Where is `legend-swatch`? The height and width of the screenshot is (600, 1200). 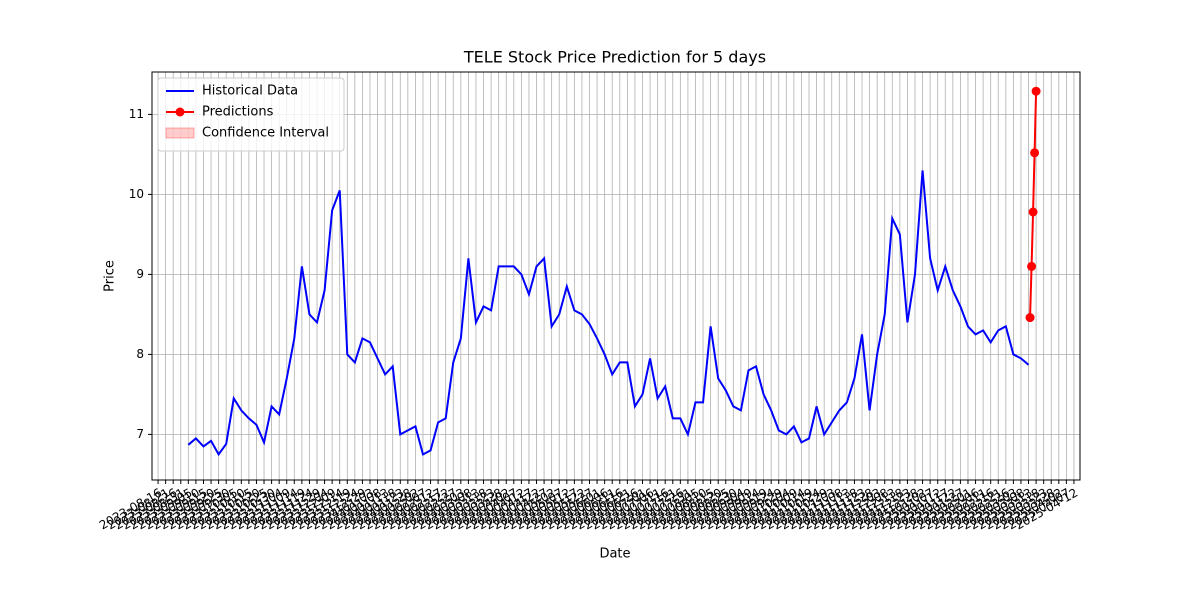 legend-swatch is located at coordinates (180, 133).